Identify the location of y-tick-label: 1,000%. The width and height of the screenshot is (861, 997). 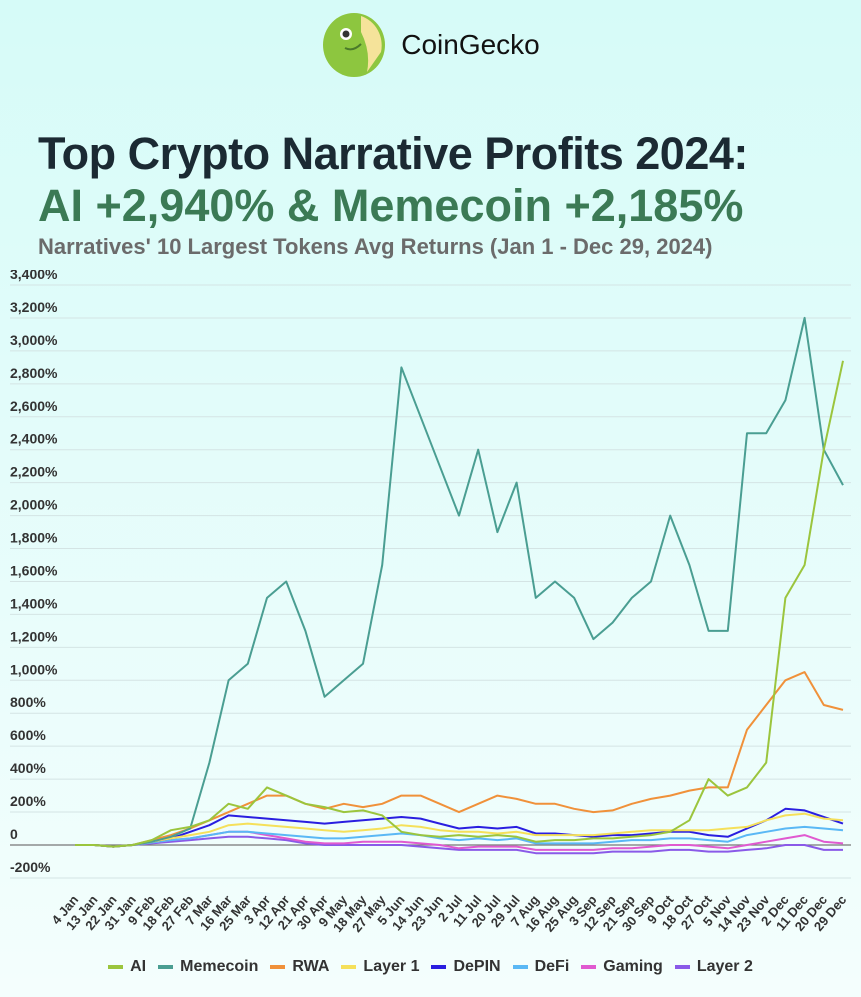
(34, 669).